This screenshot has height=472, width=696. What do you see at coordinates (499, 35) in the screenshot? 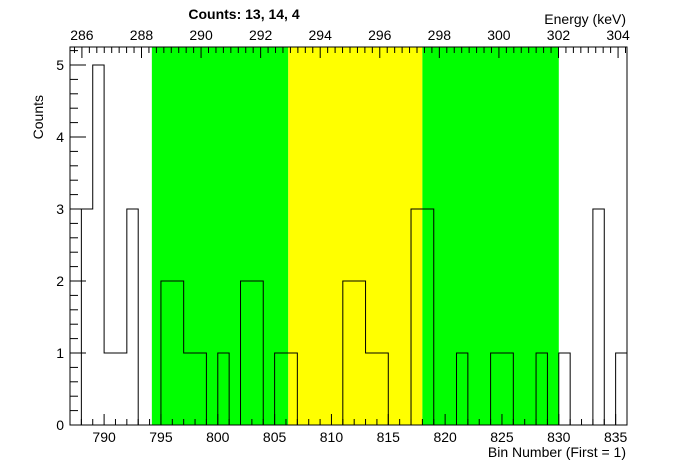
I see `energy-tick-label: 300` at bounding box center [499, 35].